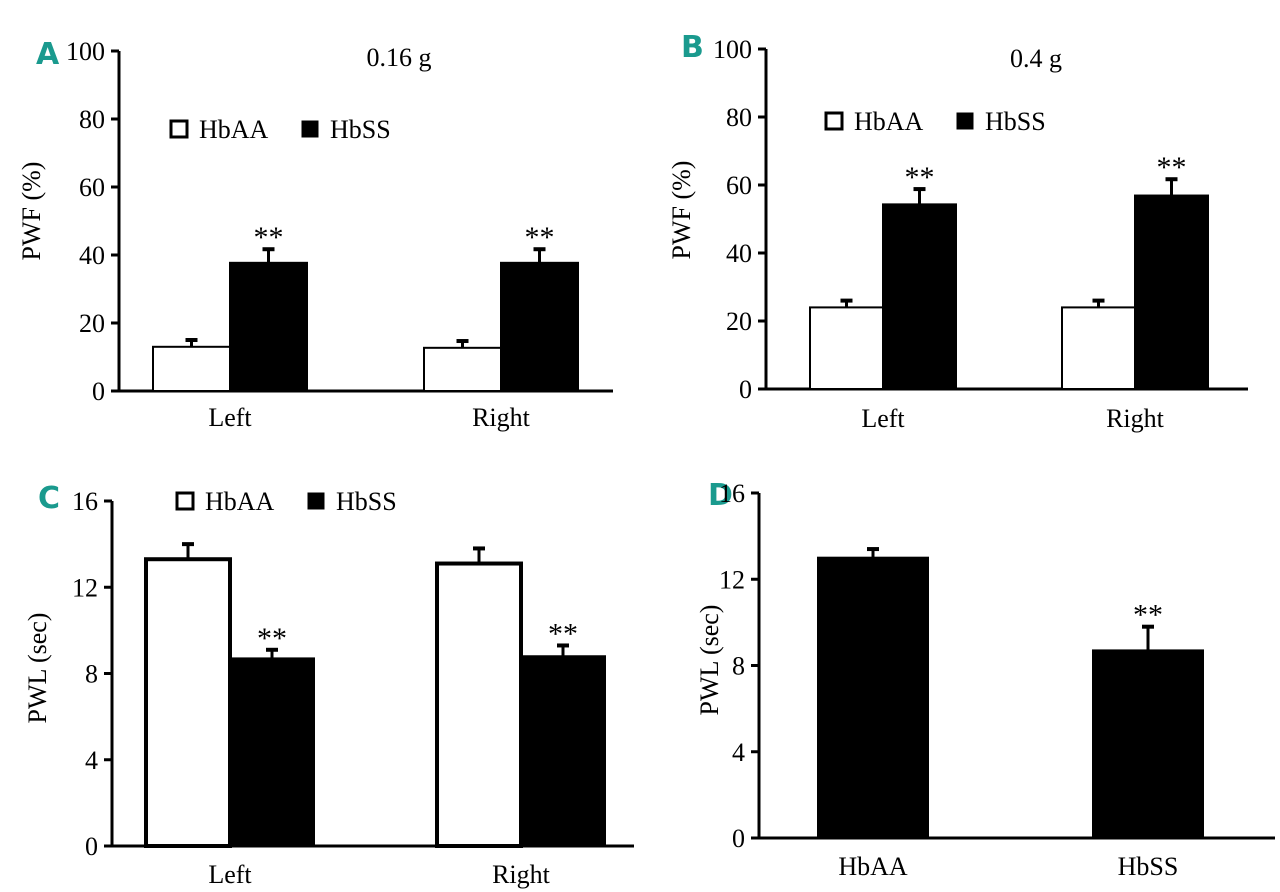  Describe the element at coordinates (873, 697) in the screenshot. I see `bar-mean-hbaa` at that location.